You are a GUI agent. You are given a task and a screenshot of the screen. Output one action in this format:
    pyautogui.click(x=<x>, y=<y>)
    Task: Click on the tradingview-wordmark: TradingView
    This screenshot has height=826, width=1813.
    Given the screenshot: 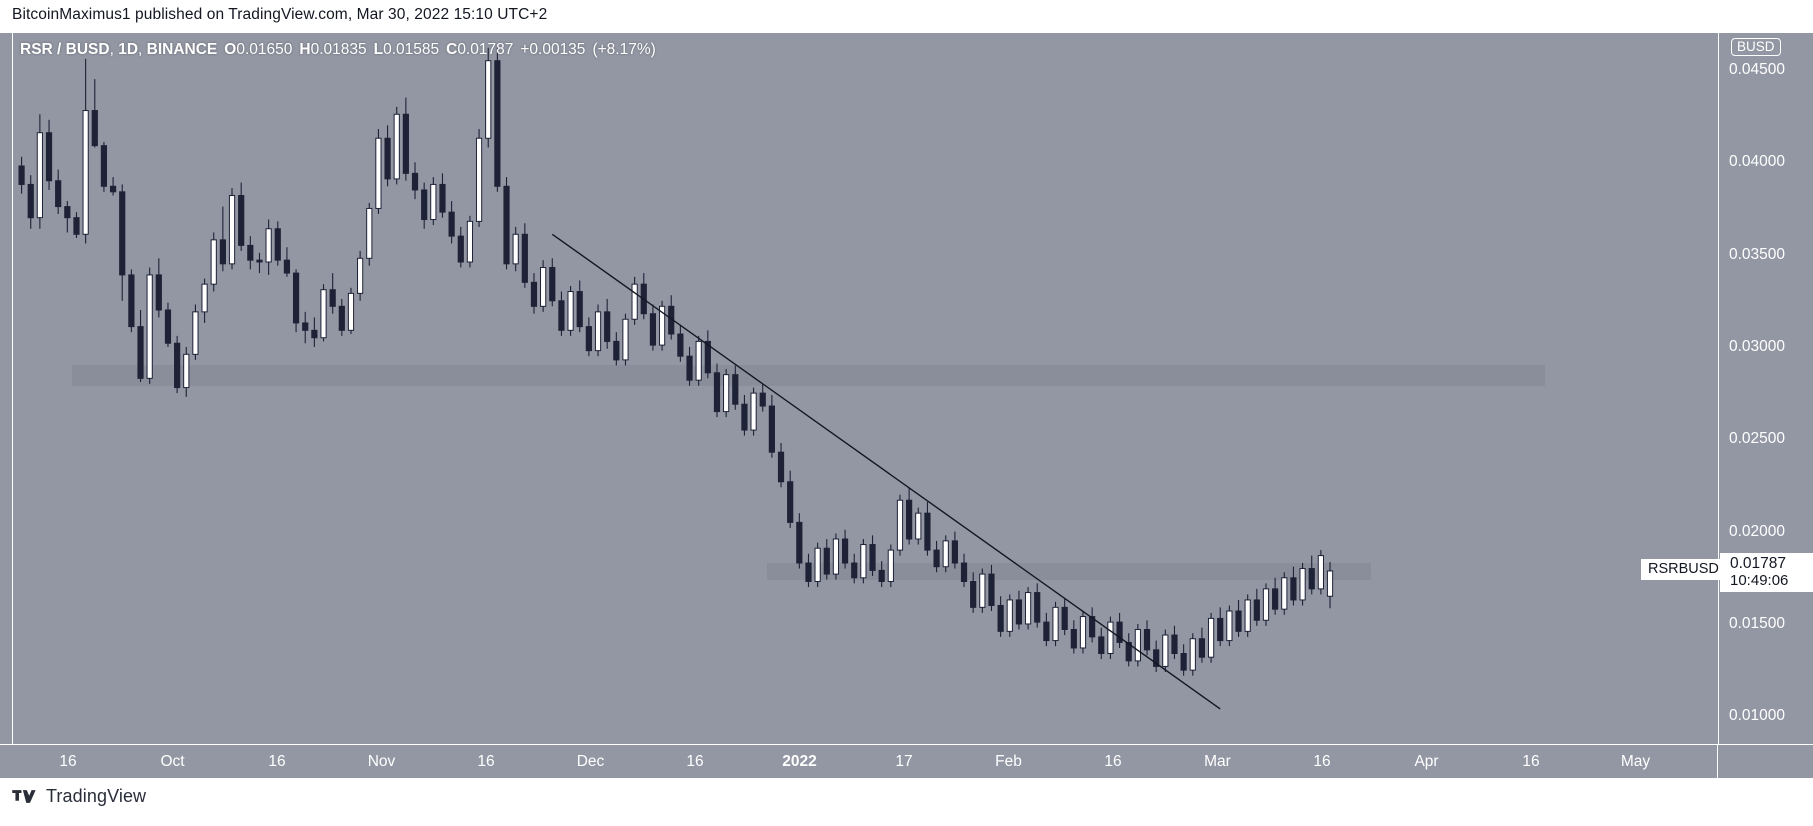 What is the action you would take?
    pyautogui.click(x=96, y=796)
    